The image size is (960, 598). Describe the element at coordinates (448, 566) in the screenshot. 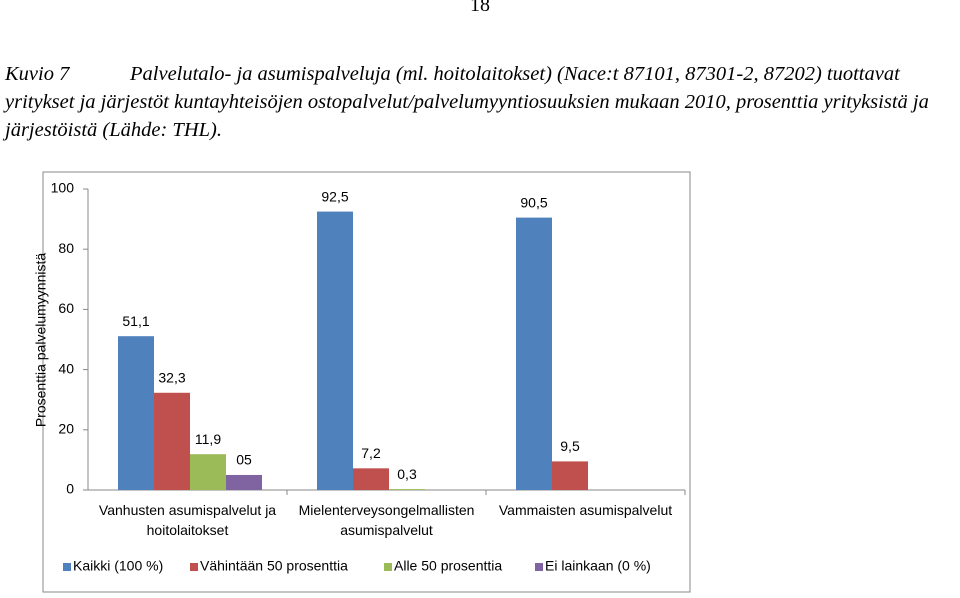

I see `legend-label: Alle 50 prosenttia` at that location.